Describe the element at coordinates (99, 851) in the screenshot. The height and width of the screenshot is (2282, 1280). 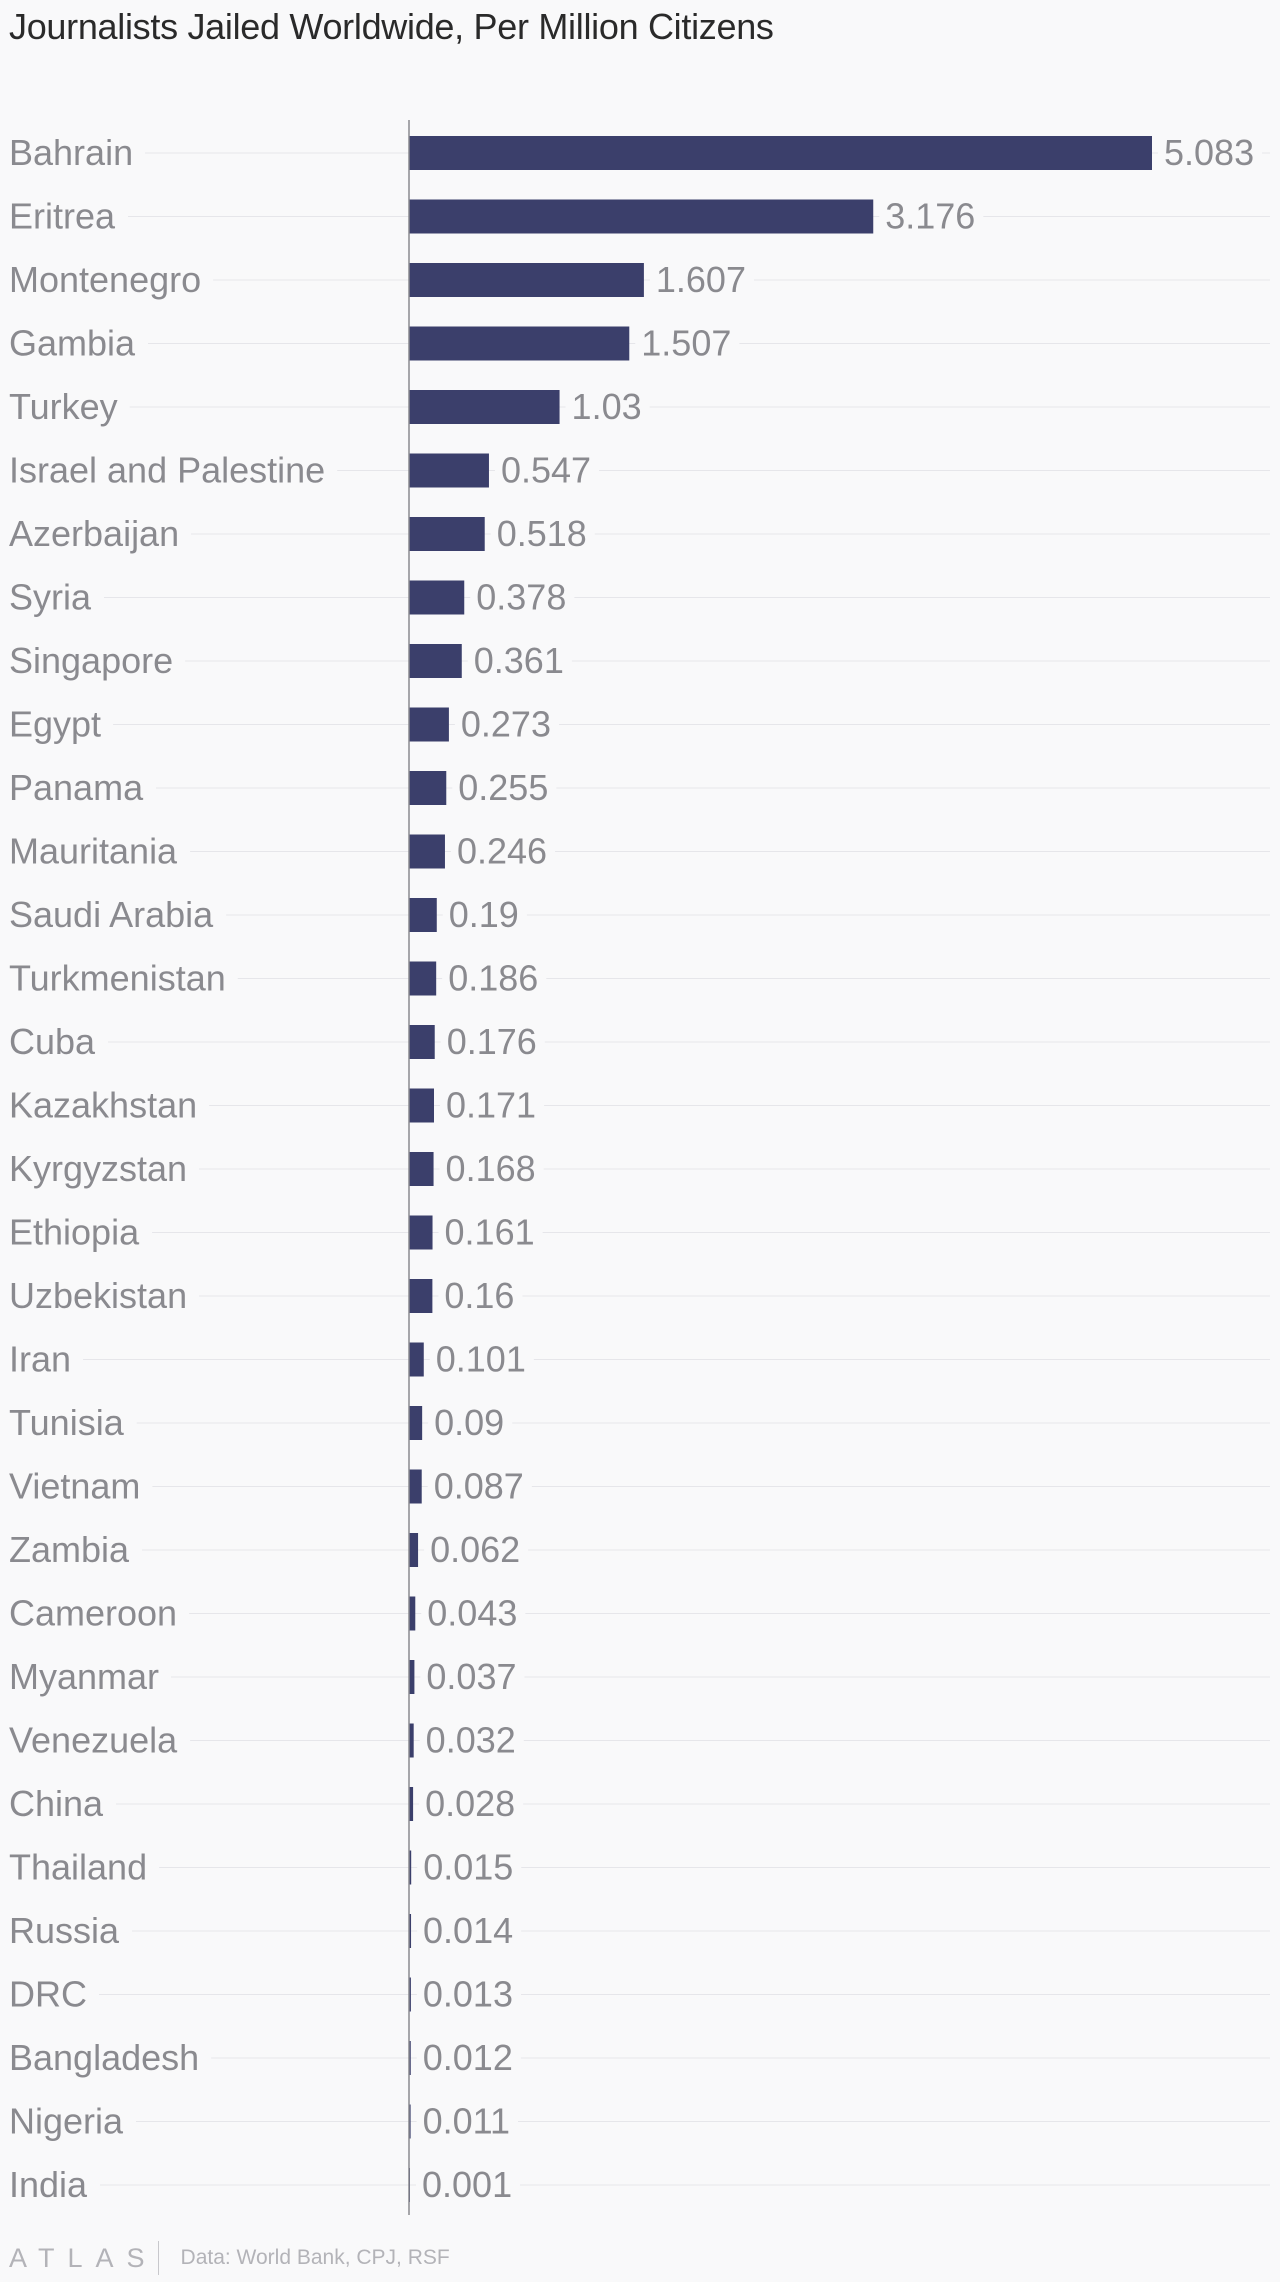
I see `category-label-bg-mauritania` at that location.